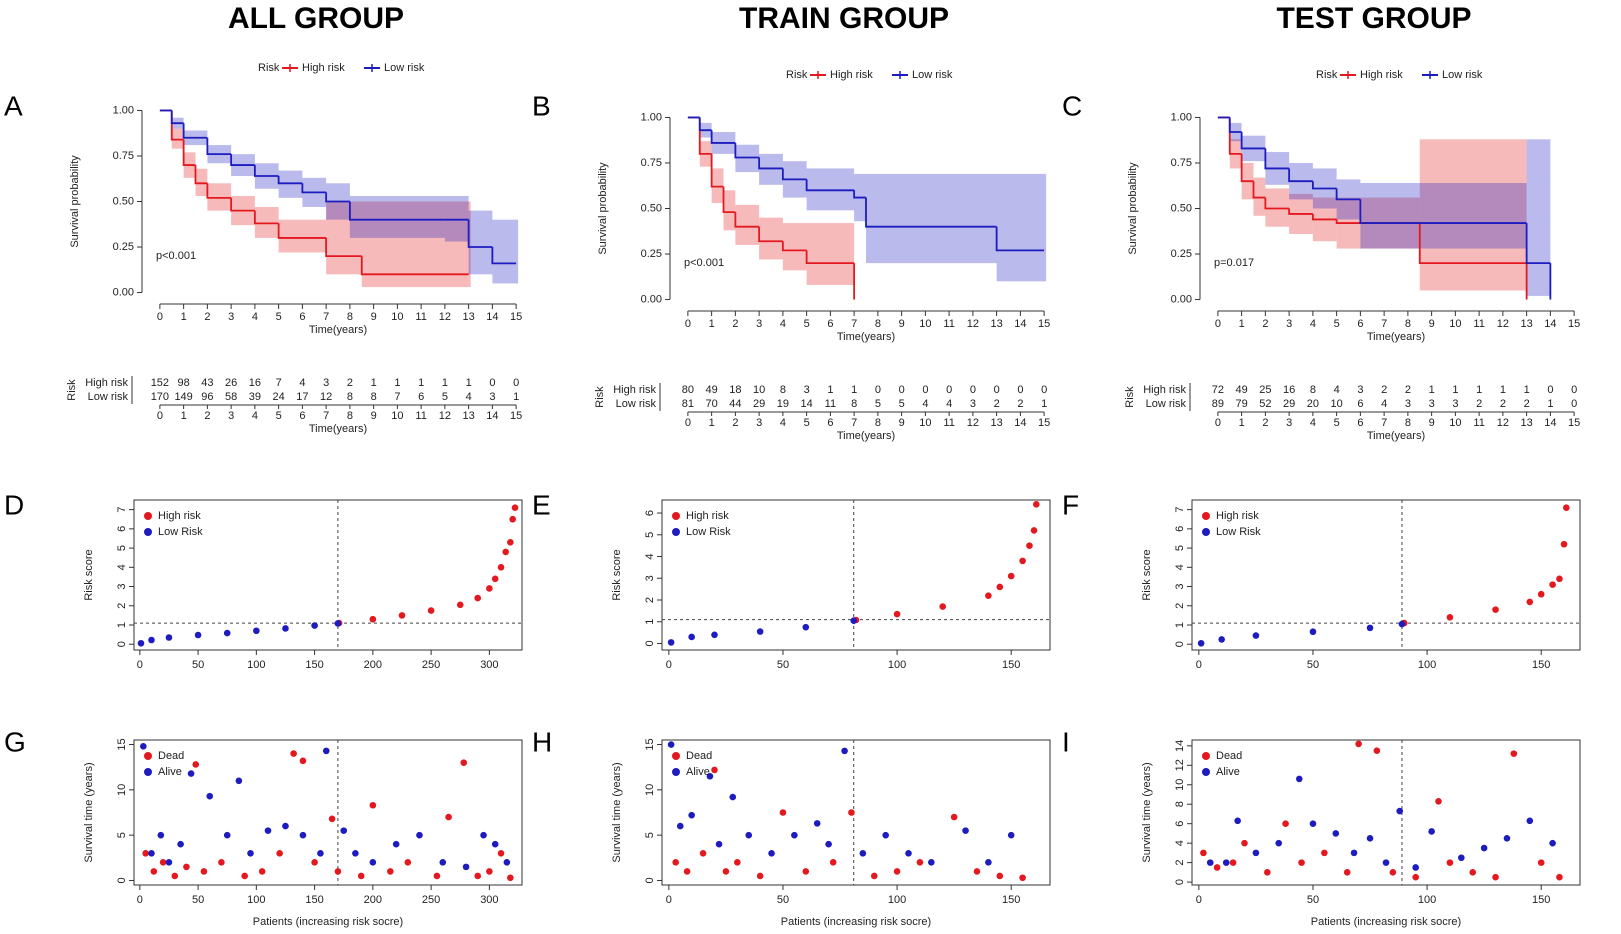 The height and width of the screenshot is (934, 1621). Describe the element at coordinates (712, 390) in the screenshot. I see `risk-count: 49` at that location.